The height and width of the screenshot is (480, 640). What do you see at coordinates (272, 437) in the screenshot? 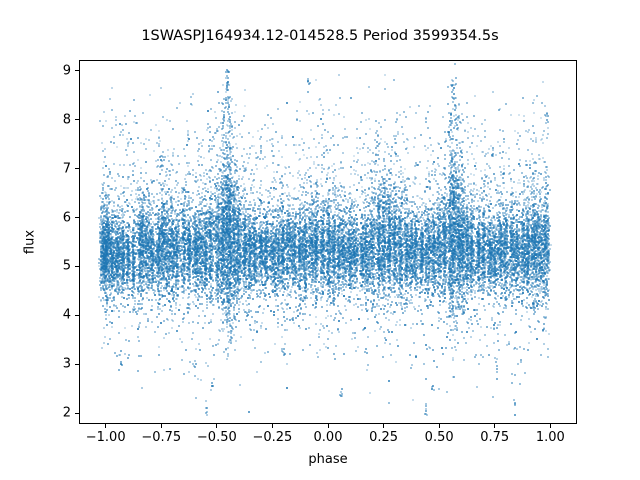
I see `x-tick-label: −0.25` at bounding box center [272, 437].